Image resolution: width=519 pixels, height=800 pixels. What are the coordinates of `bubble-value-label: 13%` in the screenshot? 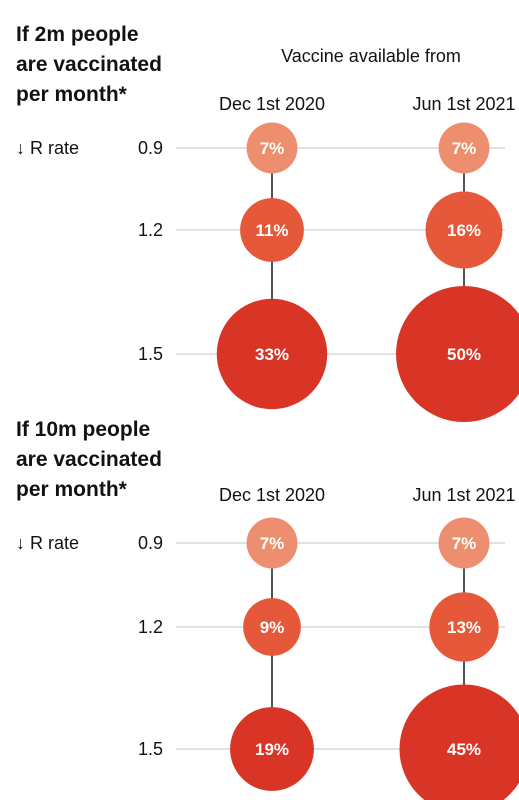 It's located at (464, 627).